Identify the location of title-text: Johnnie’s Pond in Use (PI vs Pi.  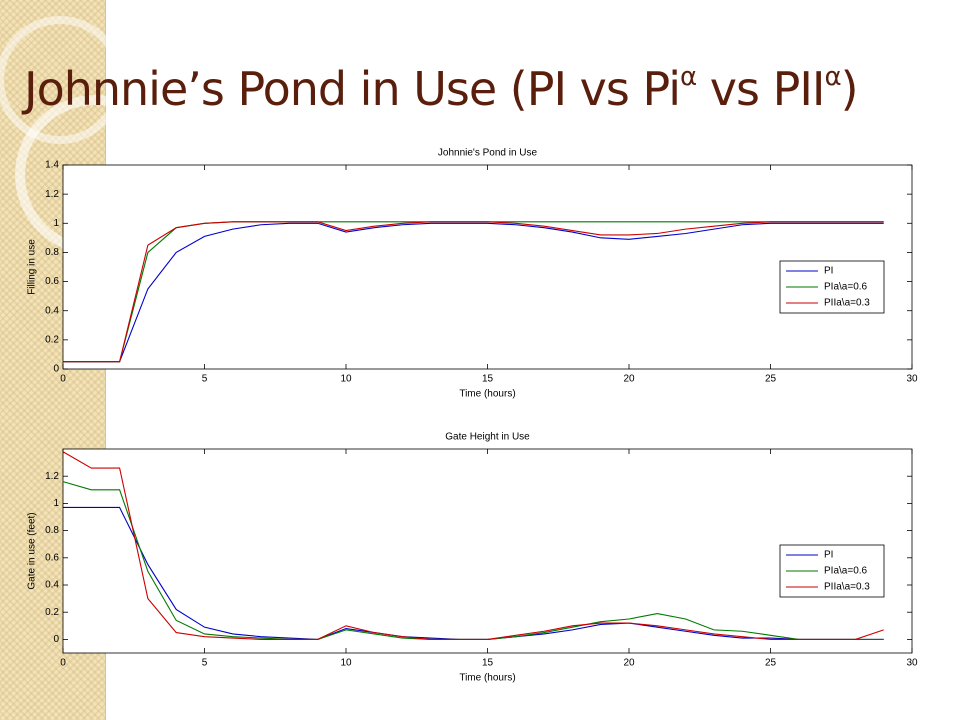
(352, 89).